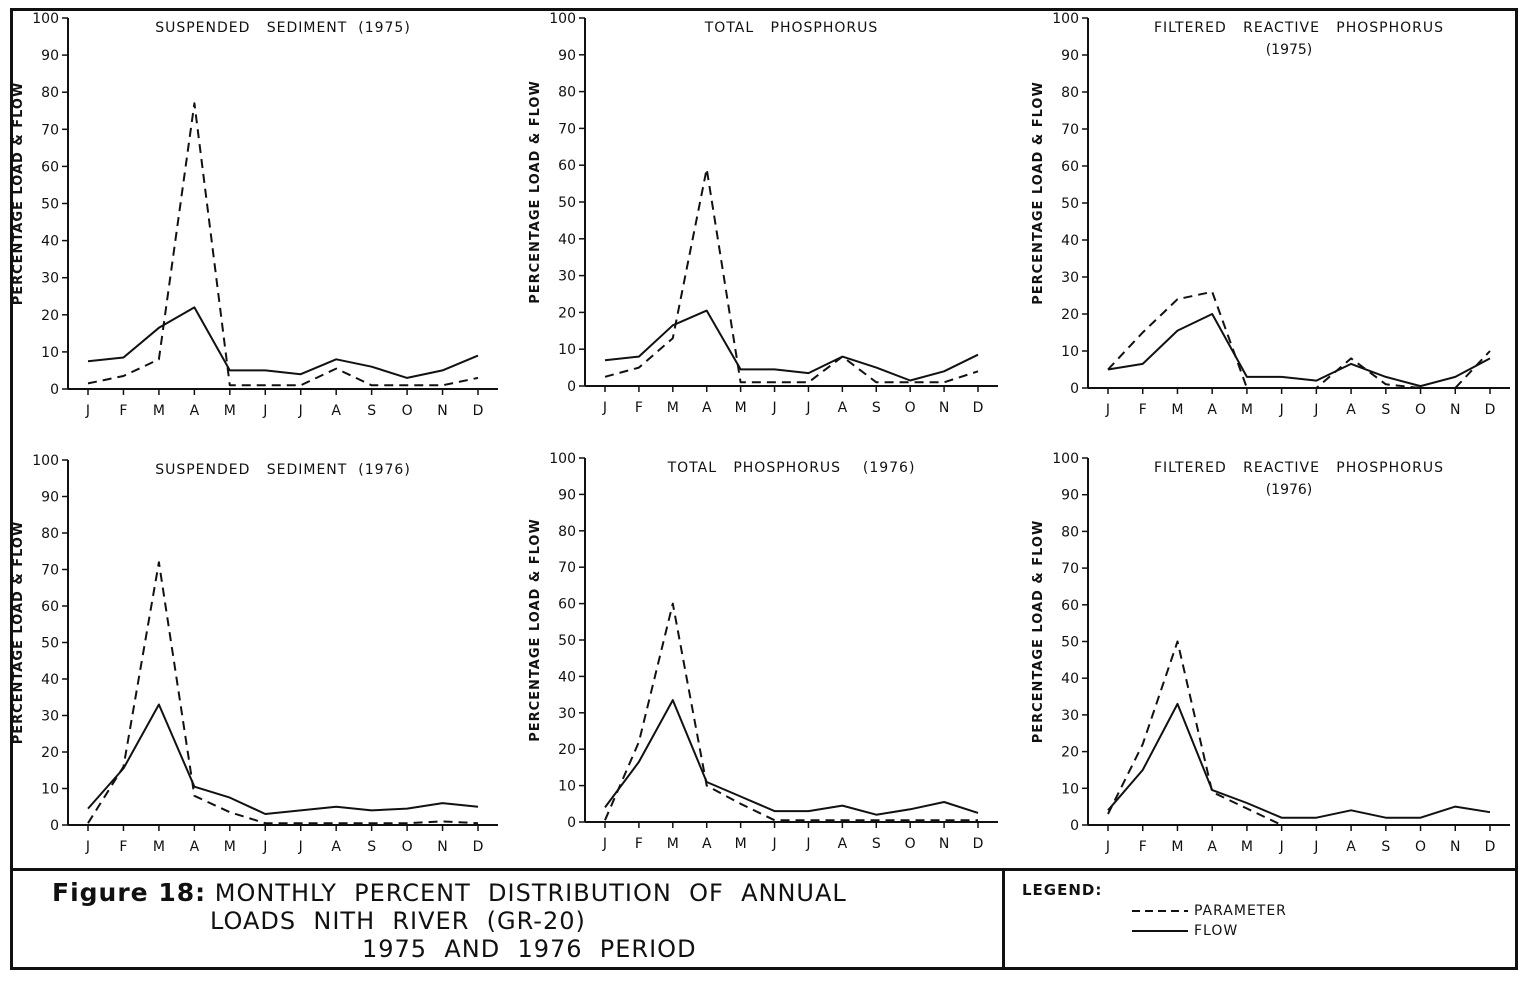  What do you see at coordinates (1074, 389) in the screenshot?
I see `chart-3-y-tick-label: 0` at bounding box center [1074, 389].